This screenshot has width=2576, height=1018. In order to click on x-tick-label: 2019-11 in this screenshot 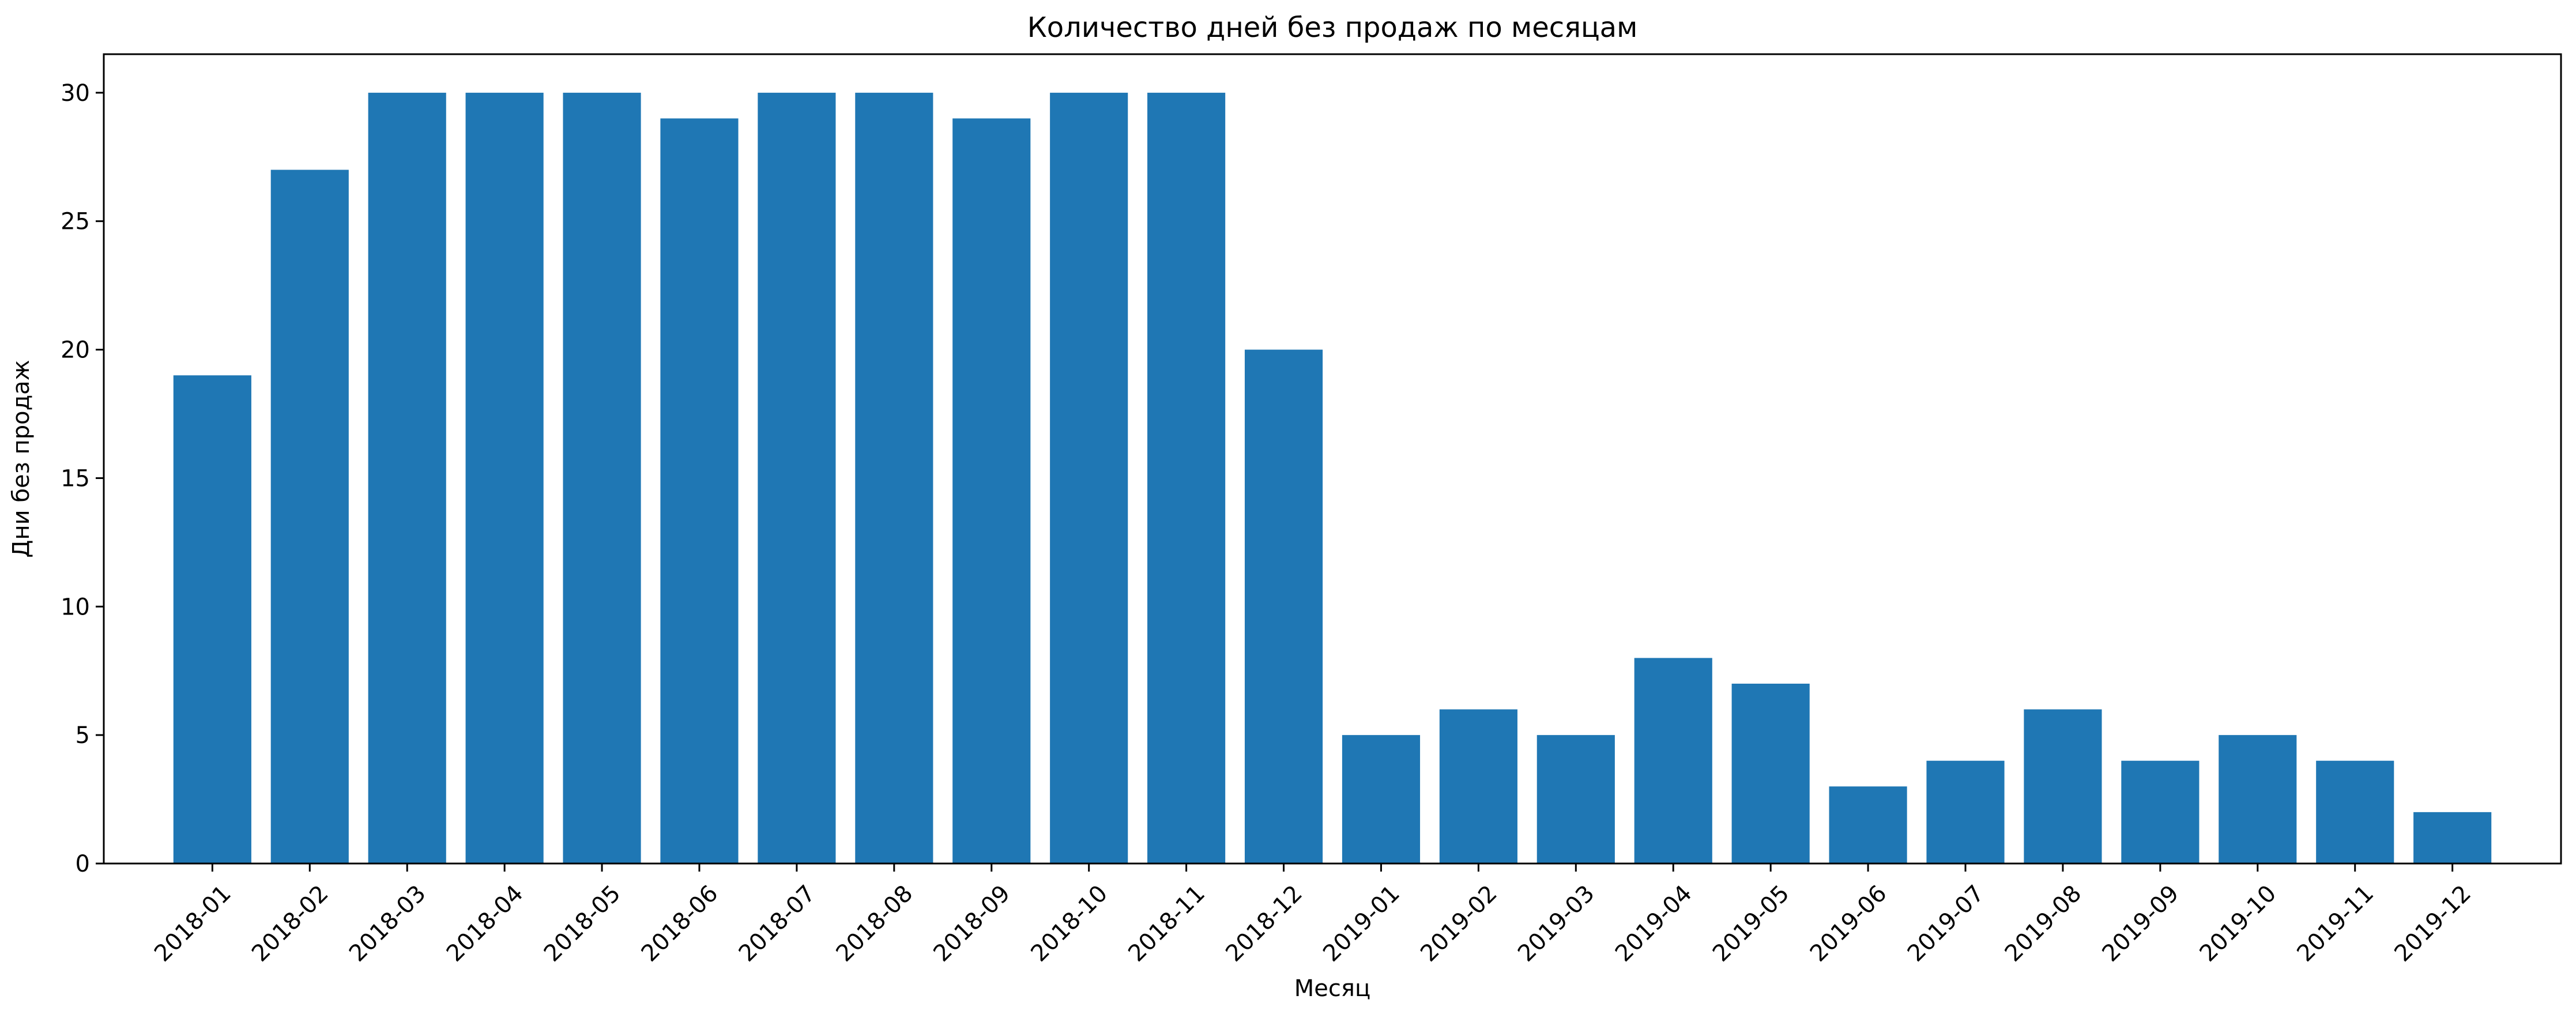, I will do `click(2335, 923)`.